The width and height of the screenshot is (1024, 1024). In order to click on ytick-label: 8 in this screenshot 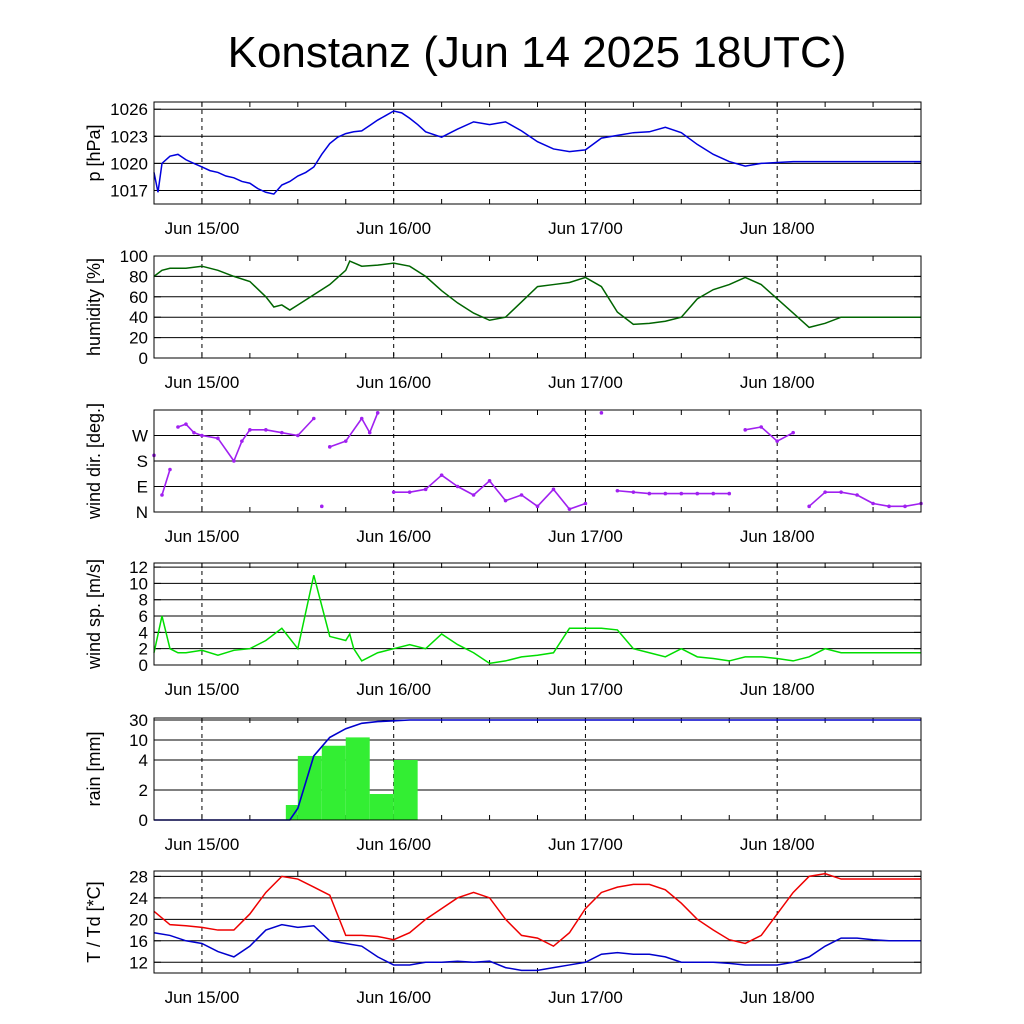, I will do `click(143, 600)`.